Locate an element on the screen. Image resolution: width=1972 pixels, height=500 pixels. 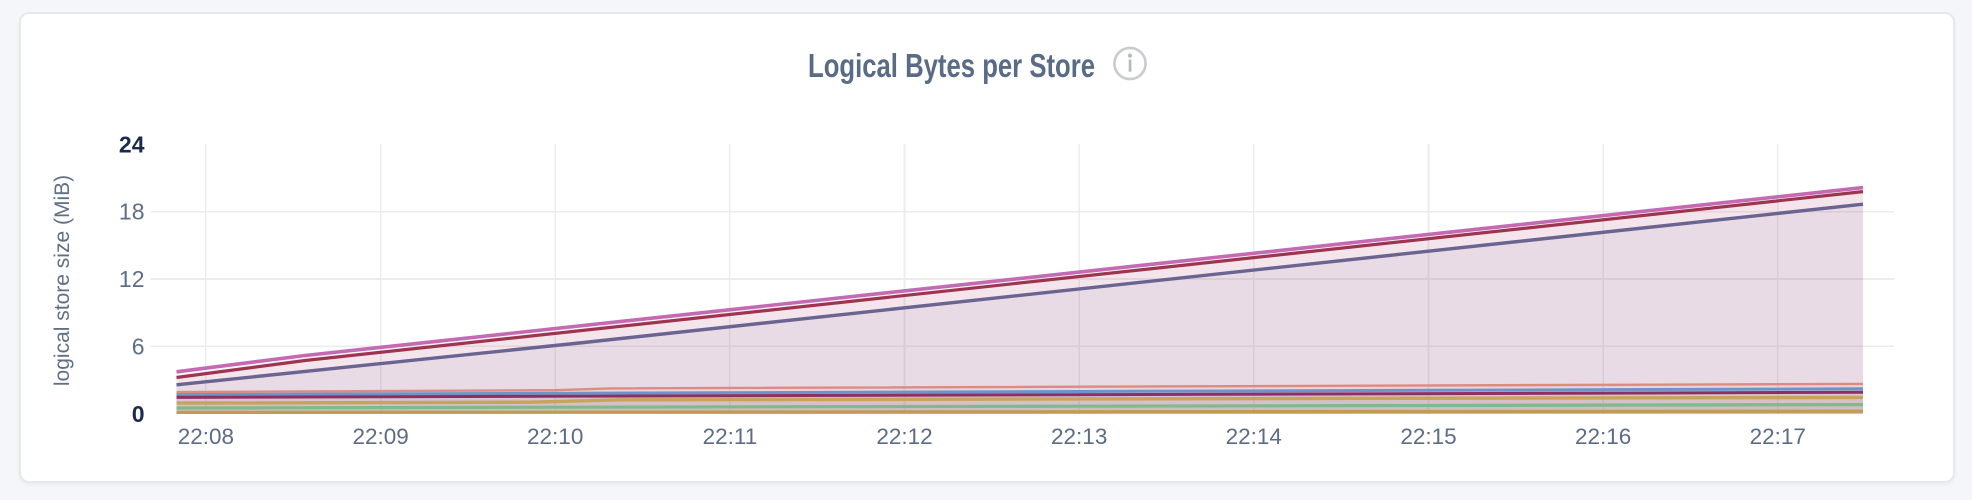
svg-text: 22:10 is located at coordinates (555, 436).